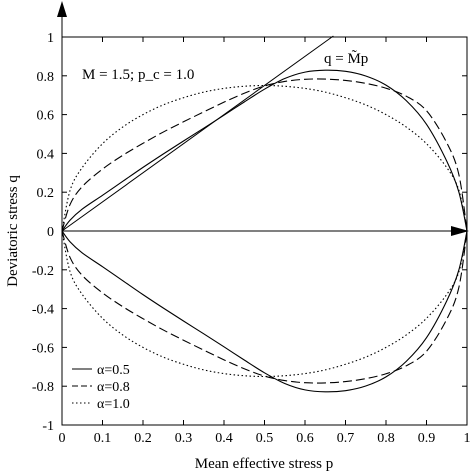 The height and width of the screenshot is (474, 474). What do you see at coordinates (467, 438) in the screenshot?
I see `x-tick-label: 1` at bounding box center [467, 438].